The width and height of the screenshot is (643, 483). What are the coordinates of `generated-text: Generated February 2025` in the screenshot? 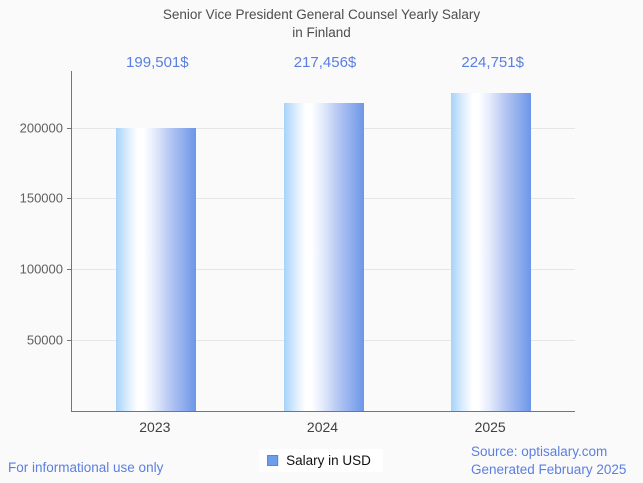 It's located at (549, 469).